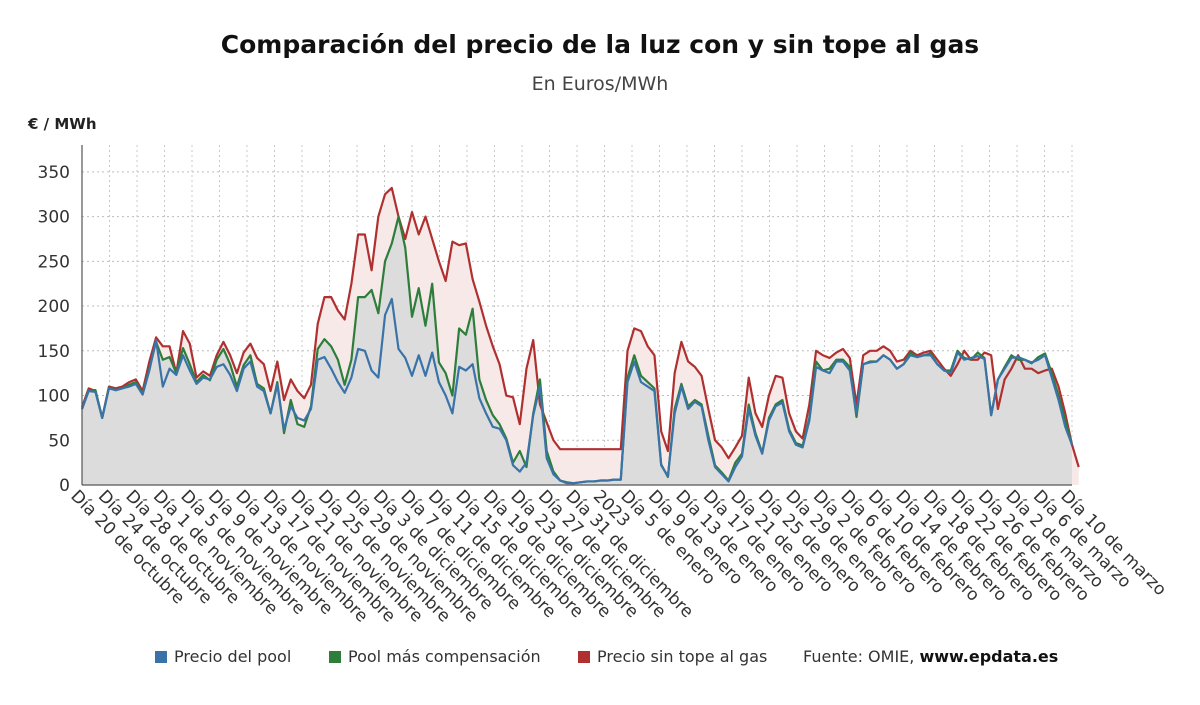 The width and height of the screenshot is (1200, 705). I want to click on source-prefix: Fuente: OMIE,, so click(861, 656).